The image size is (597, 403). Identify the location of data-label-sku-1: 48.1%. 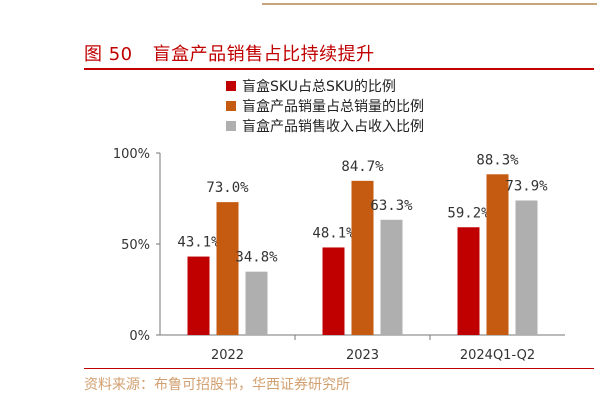
(333, 233).